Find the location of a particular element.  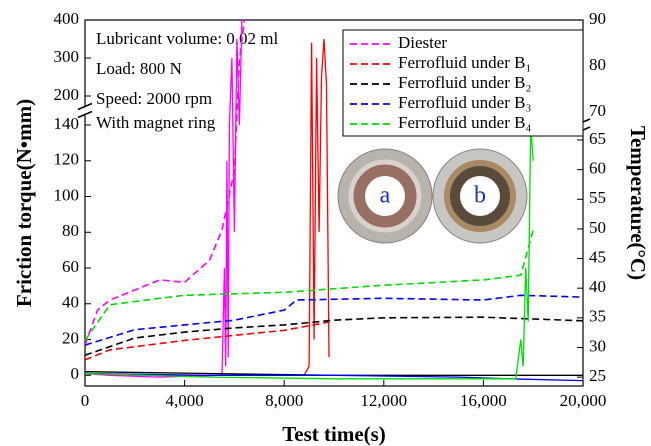

x-tick-label: 8,000 is located at coordinates (284, 400).